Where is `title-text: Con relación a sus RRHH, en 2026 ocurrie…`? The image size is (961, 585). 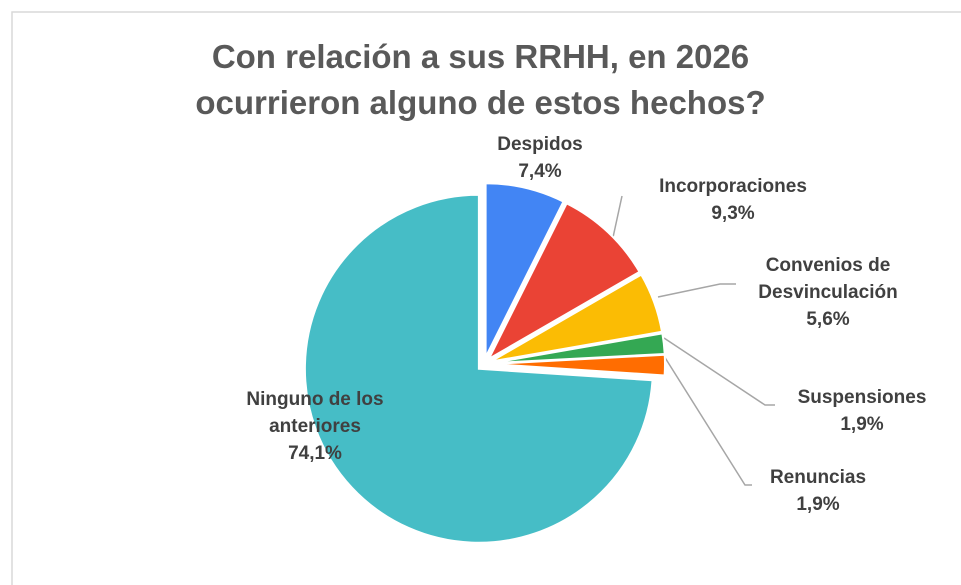
title-text: Con relación a sus RRHH, en 2026 ocurrie… is located at coordinates (480, 79).